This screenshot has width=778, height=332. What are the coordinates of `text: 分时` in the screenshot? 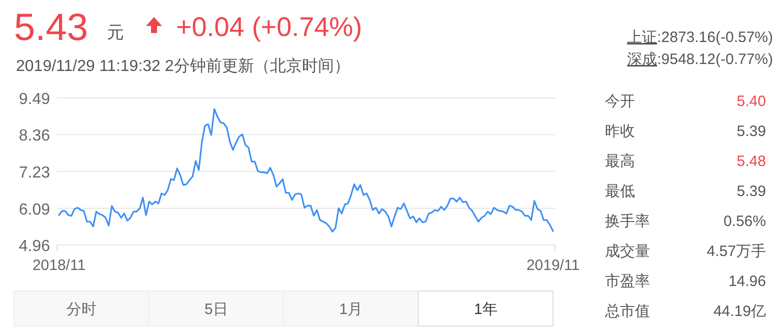 It's located at (81, 309).